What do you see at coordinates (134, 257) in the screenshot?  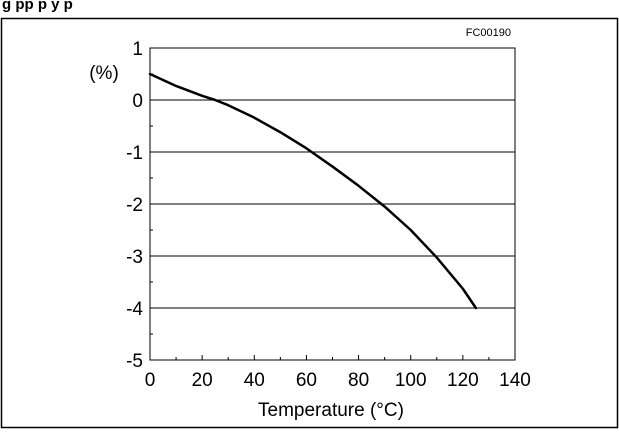 I see `y-tick-label: -3` at bounding box center [134, 257].